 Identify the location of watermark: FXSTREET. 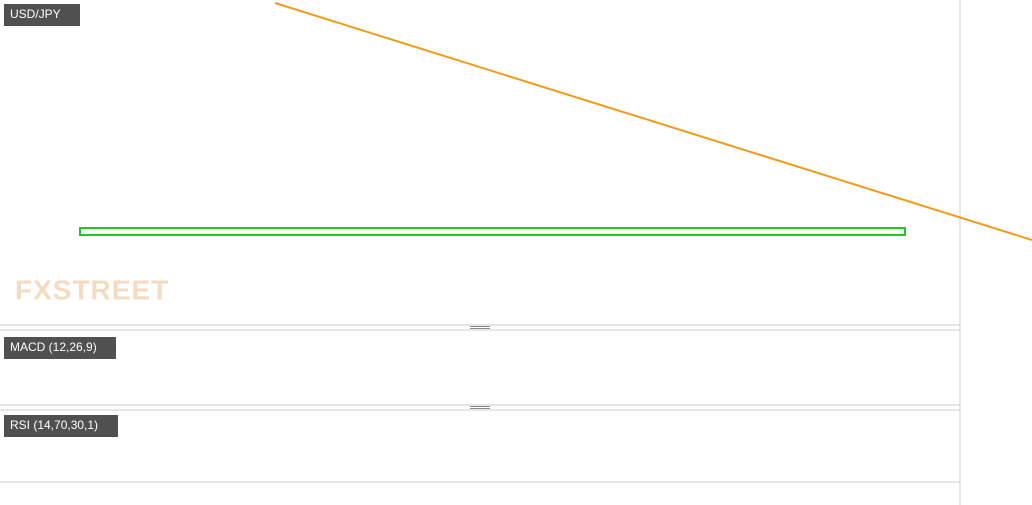
(92, 289).